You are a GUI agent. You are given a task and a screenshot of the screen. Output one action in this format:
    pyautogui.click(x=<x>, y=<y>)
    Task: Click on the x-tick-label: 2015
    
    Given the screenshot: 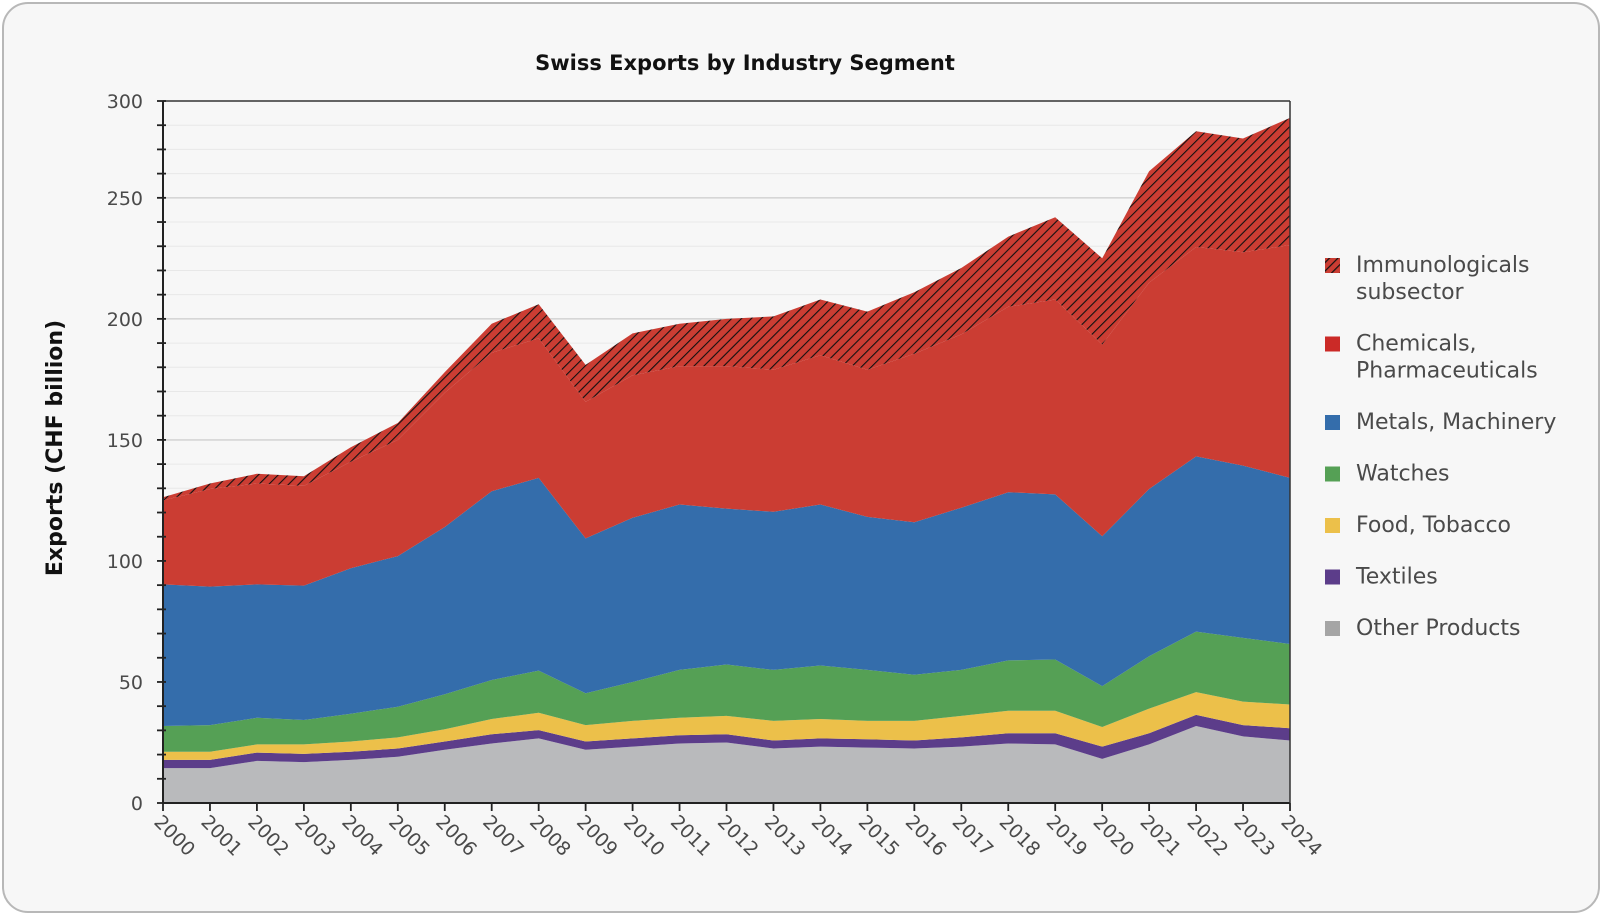 What is the action you would take?
    pyautogui.click(x=879, y=836)
    